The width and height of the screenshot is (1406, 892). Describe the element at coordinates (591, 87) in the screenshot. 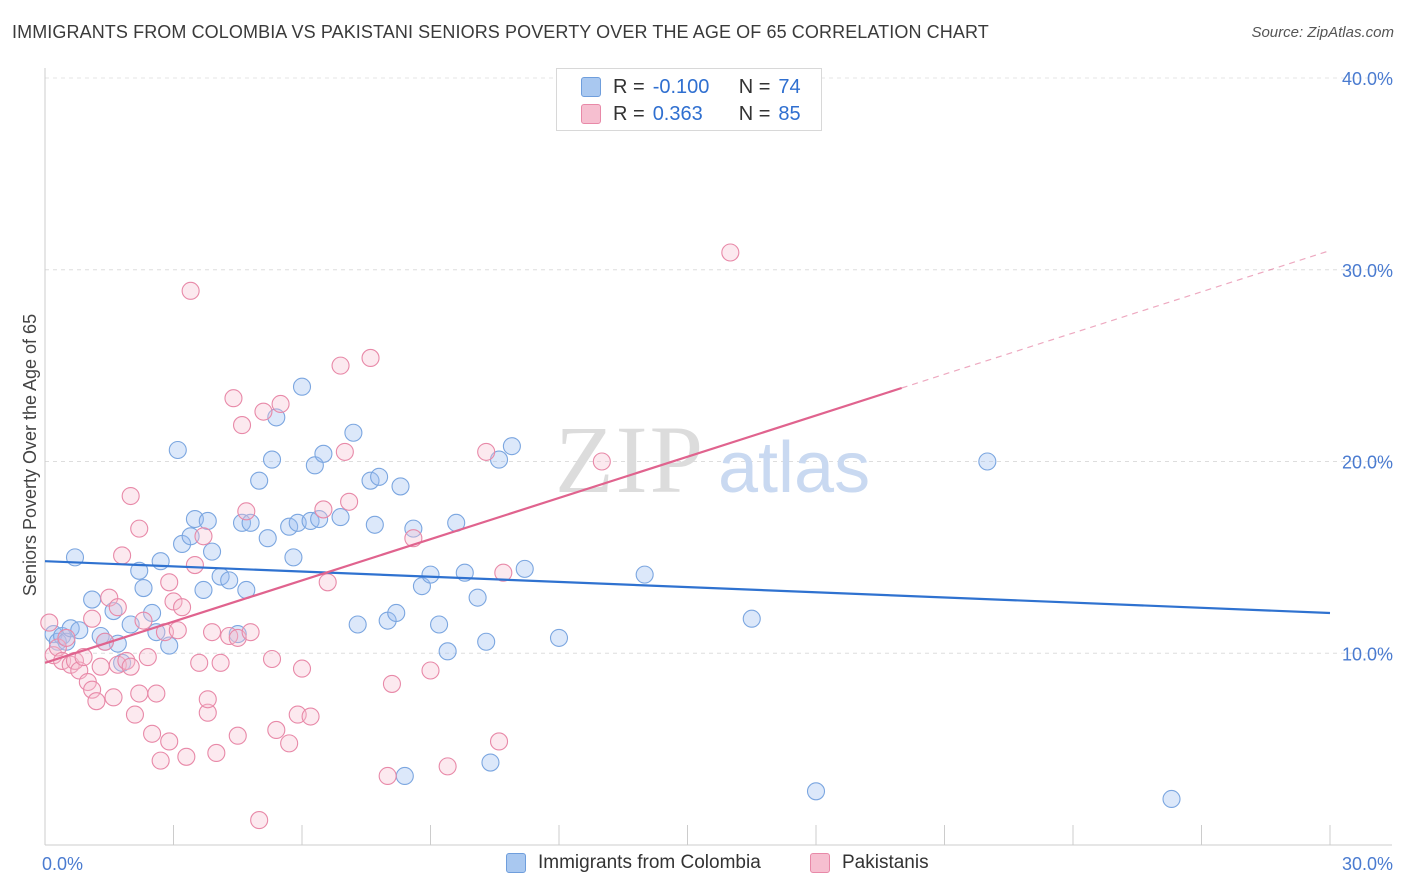

I see `legend-swatch-colombia` at that location.